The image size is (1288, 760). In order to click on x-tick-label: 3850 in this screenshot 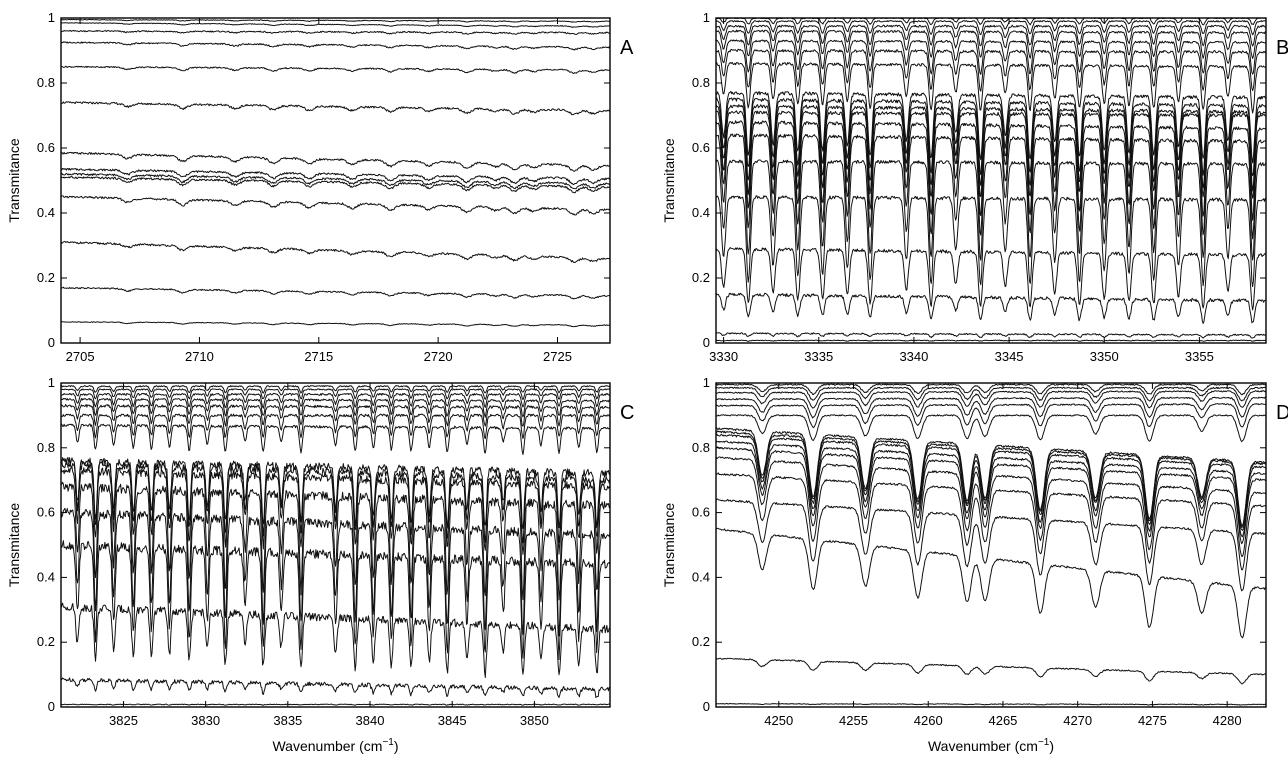, I will do `click(534, 720)`.